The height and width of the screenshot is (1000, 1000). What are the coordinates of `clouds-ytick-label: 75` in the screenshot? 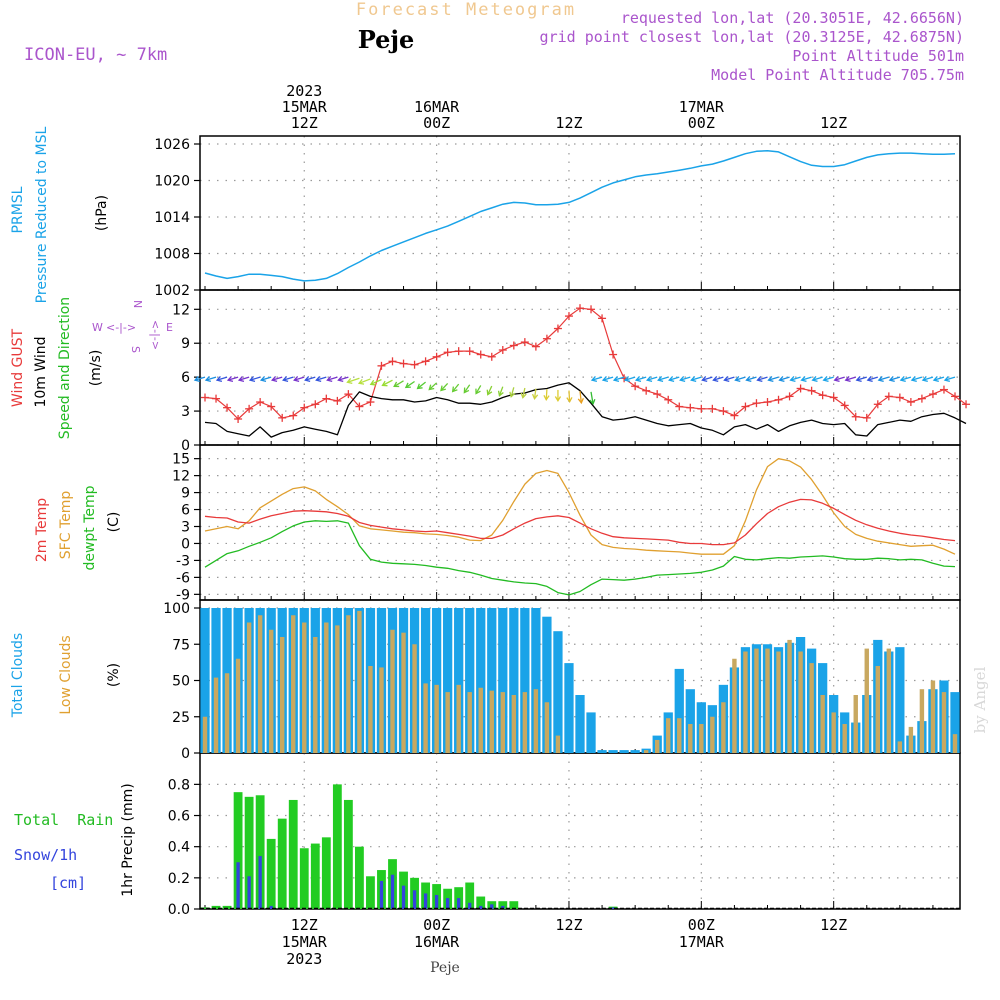 It's located at (181, 645).